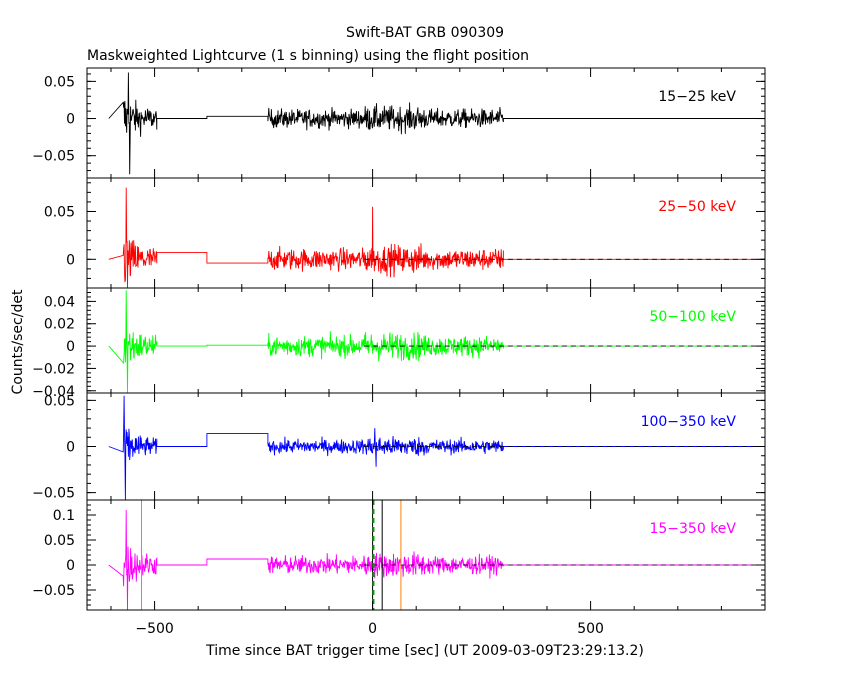 The width and height of the screenshot is (850, 680). Describe the element at coordinates (59, 325) in the screenshot. I see `y-tick-label: 0.02` at that location.